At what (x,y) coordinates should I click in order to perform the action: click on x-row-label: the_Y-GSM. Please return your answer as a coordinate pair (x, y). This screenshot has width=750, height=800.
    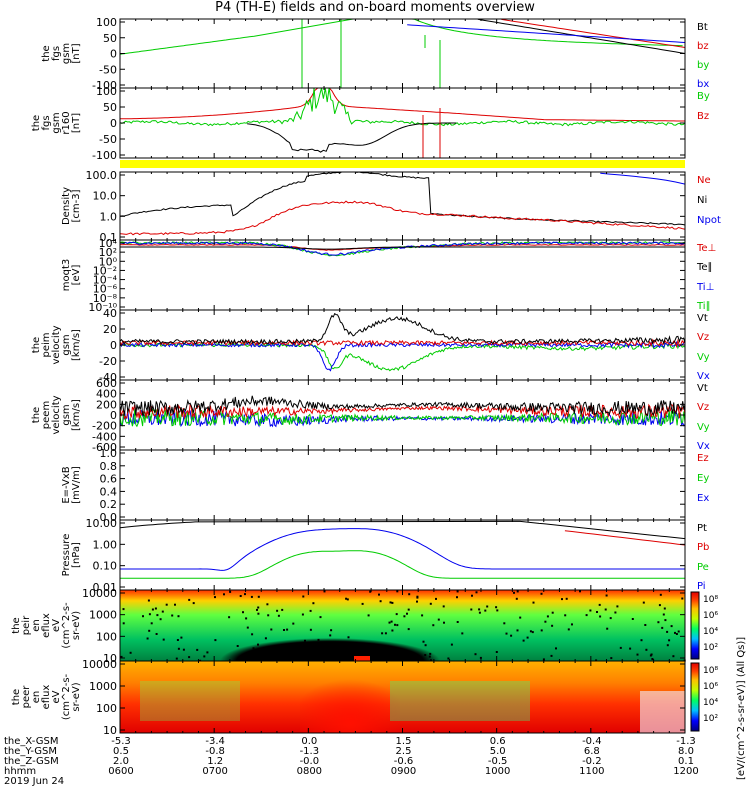
    Looking at the image, I should click on (31, 751).